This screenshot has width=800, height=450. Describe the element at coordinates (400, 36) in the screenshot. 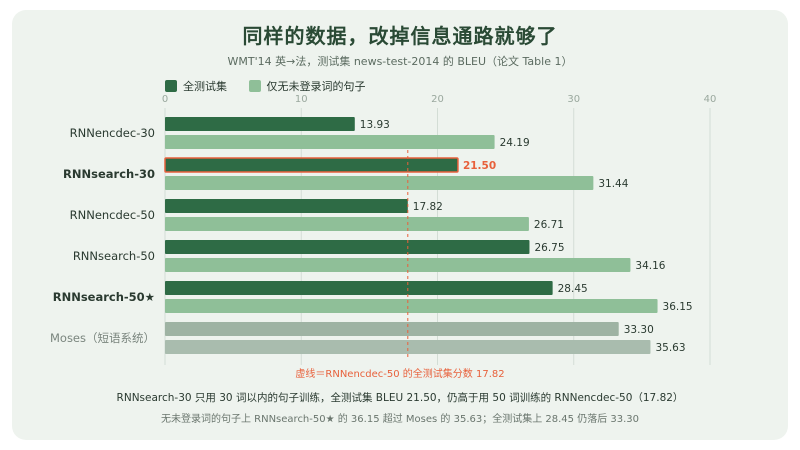

I see `chart-title: 同样的数据，改掉信息通路就够了` at that location.